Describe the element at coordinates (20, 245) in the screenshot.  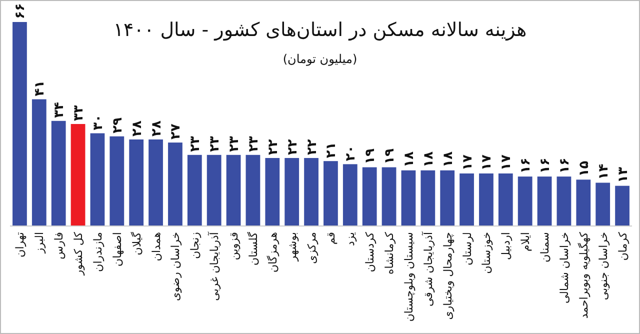
I see `category-label: تهران` at that location.